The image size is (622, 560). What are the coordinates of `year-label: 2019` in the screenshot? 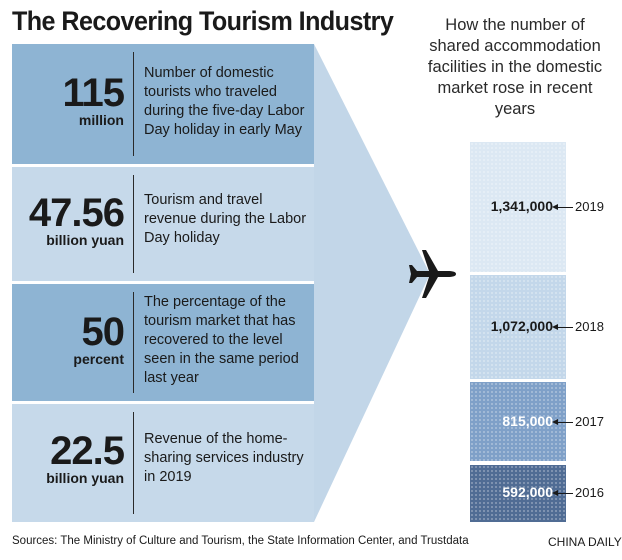 It's located at (589, 207).